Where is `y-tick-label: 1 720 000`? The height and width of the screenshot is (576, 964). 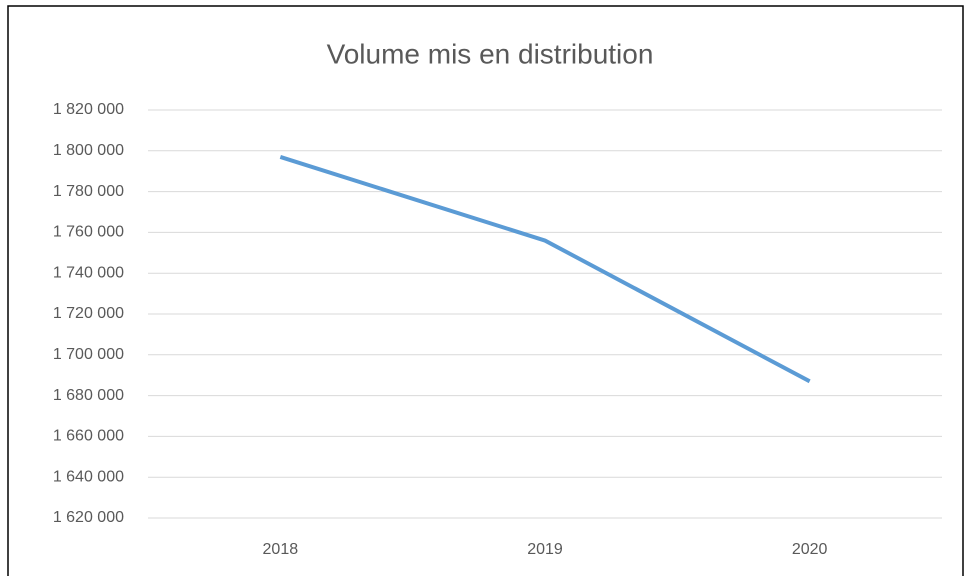
y-tick-label: 1 720 000 is located at coordinates (88, 313).